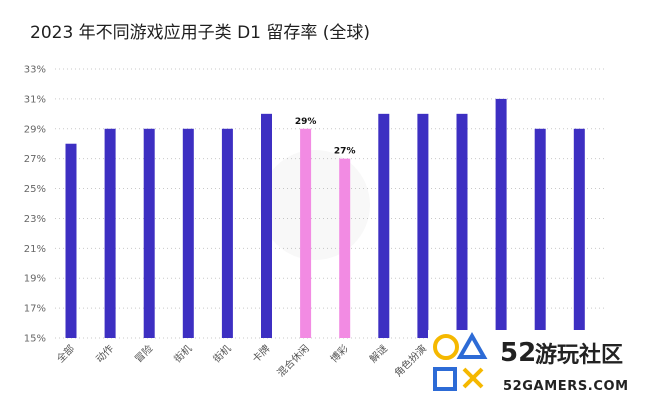 This screenshot has width=650, height=401. I want to click on x-tick-label: 全部, so click(65, 353).